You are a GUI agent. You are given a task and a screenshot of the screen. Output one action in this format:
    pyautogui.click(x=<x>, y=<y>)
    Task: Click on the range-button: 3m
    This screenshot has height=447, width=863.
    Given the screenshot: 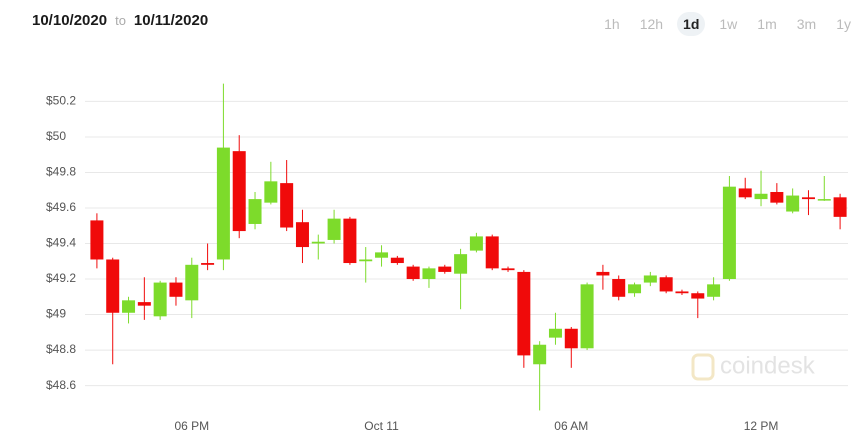 What is the action you would take?
    pyautogui.click(x=806, y=24)
    